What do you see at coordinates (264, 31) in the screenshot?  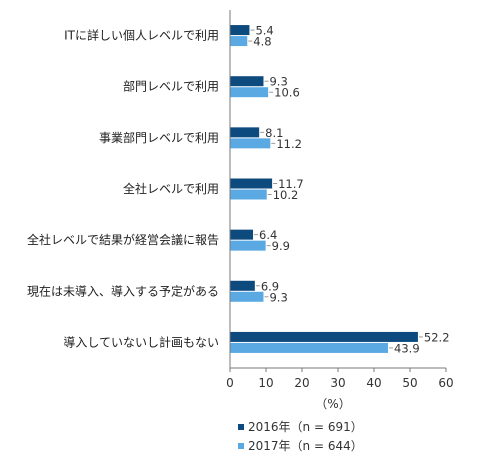 I see `value-label: 5.4` at bounding box center [264, 31].